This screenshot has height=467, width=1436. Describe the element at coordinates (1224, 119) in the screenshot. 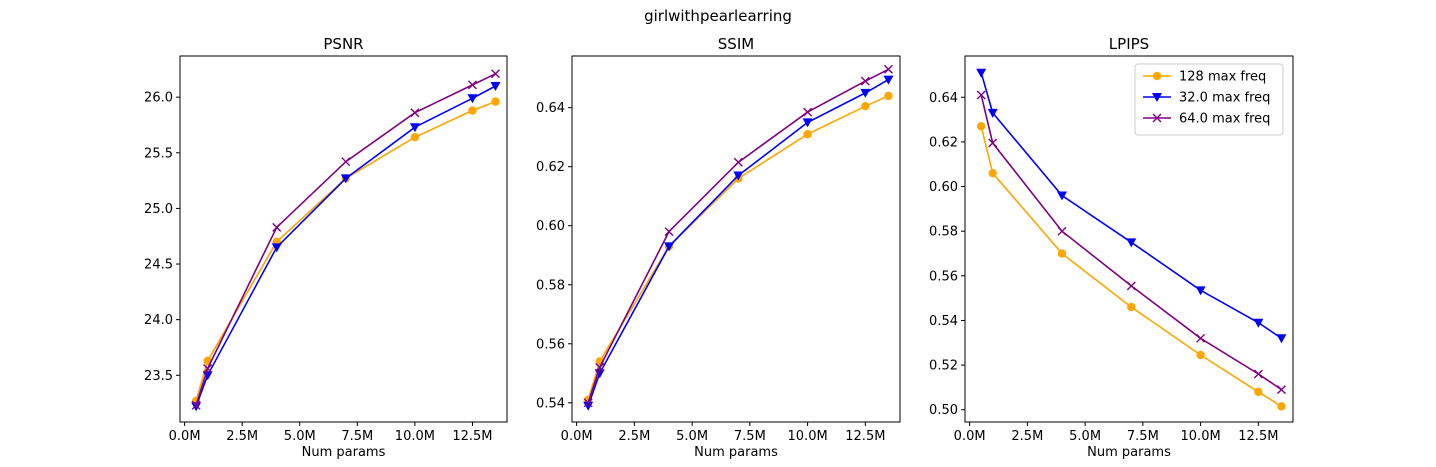

I see `legend-label: 64.0 max freq` at that location.